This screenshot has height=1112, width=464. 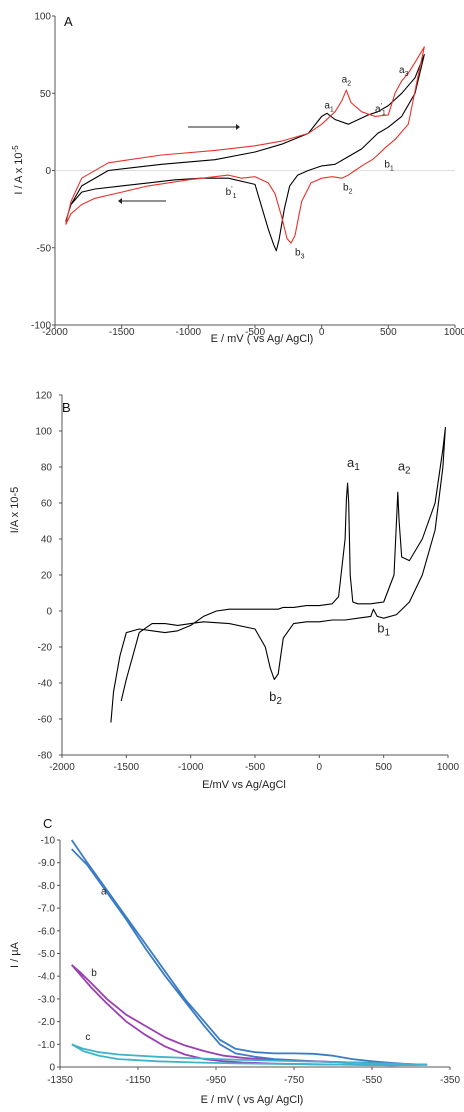 I want to click on y-tick-label: -100, so click(x=41, y=326).